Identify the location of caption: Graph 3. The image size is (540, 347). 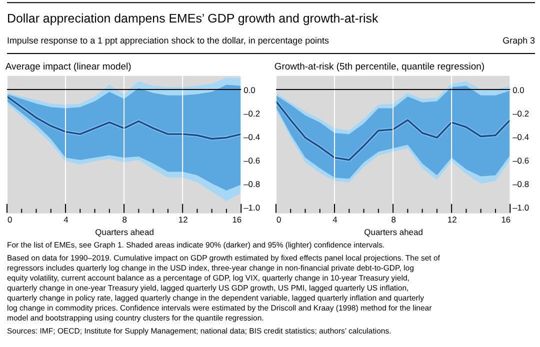
(519, 40).